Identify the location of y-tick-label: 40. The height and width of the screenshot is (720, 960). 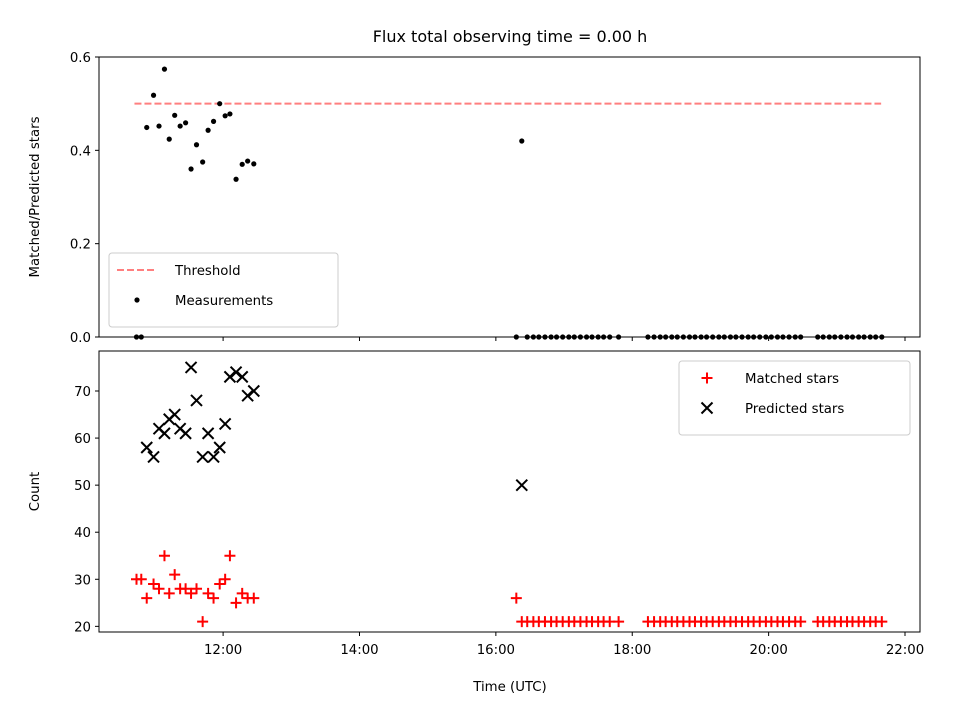
(82, 533).